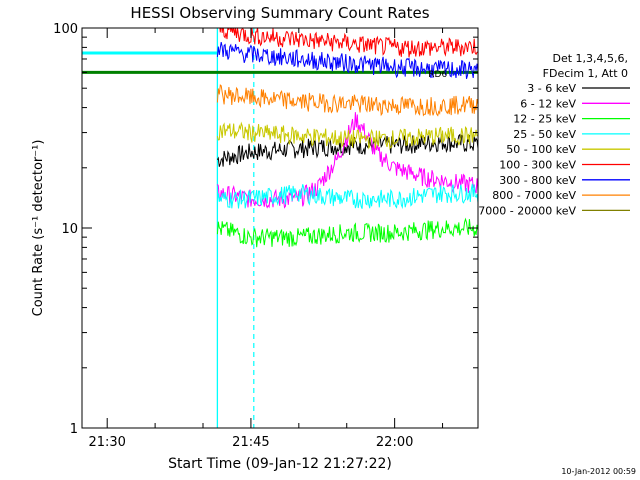  Describe the element at coordinates (280, 464) in the screenshot. I see `x-axis-label: Start Time (09-Jan-12 21:27:22)` at that location.